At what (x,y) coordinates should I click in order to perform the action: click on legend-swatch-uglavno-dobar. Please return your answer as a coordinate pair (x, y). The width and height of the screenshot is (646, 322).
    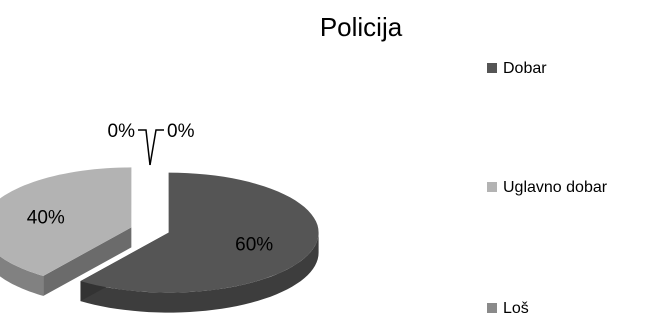
    Looking at the image, I should click on (492, 187).